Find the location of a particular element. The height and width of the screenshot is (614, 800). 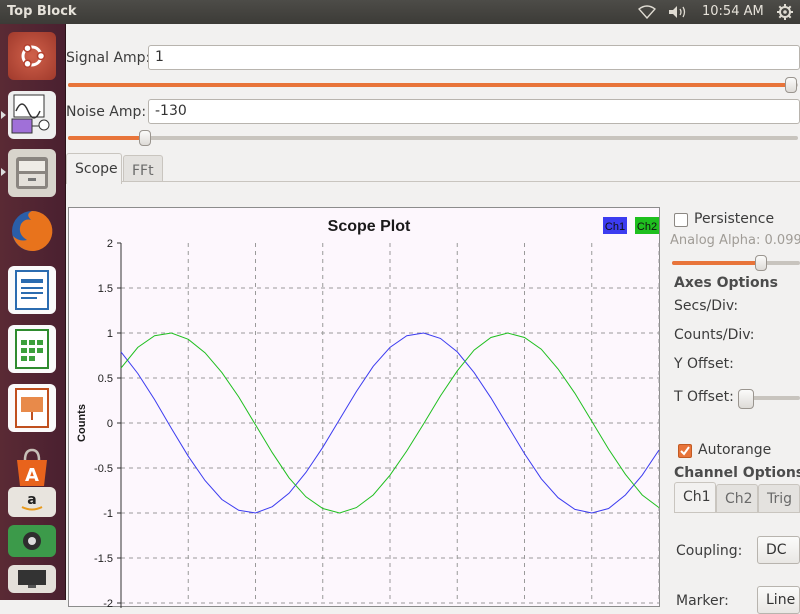

software-center-icon: A is located at coordinates (32, 467).